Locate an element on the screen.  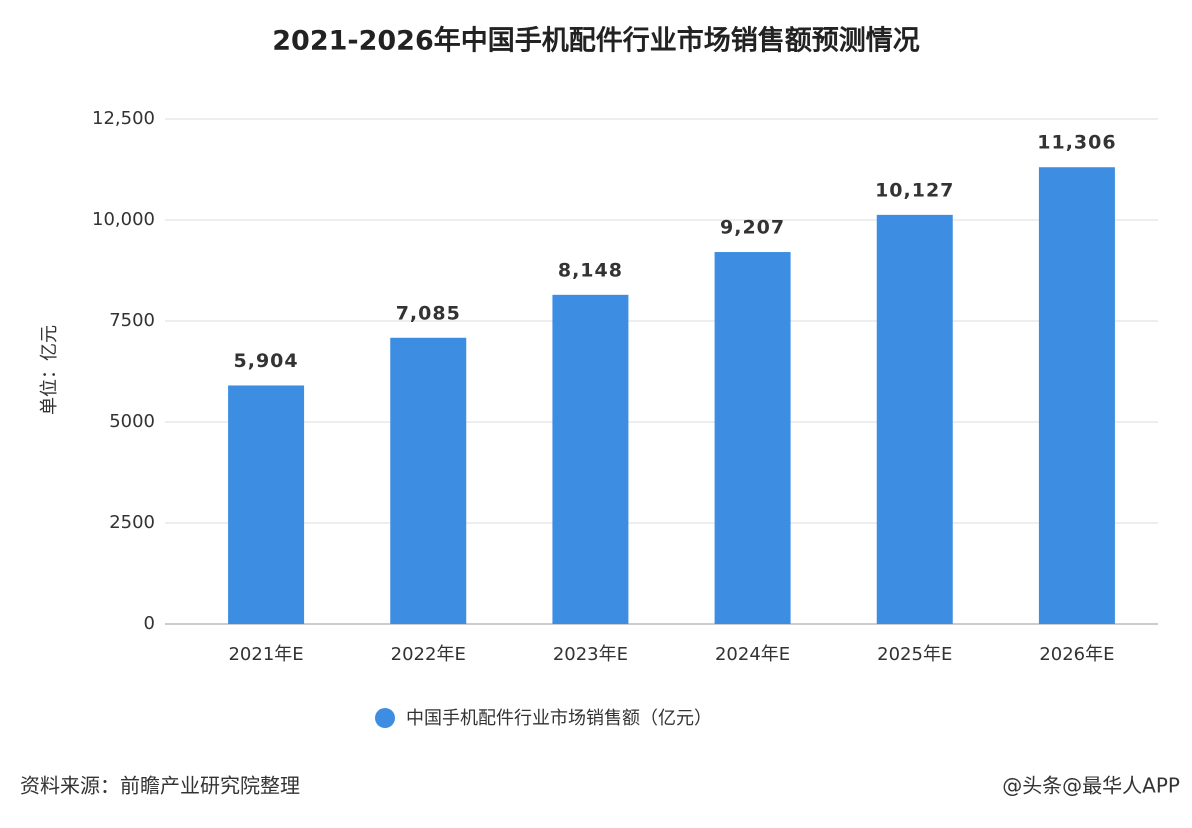
y-tick-label: 2500 is located at coordinates (132, 522).